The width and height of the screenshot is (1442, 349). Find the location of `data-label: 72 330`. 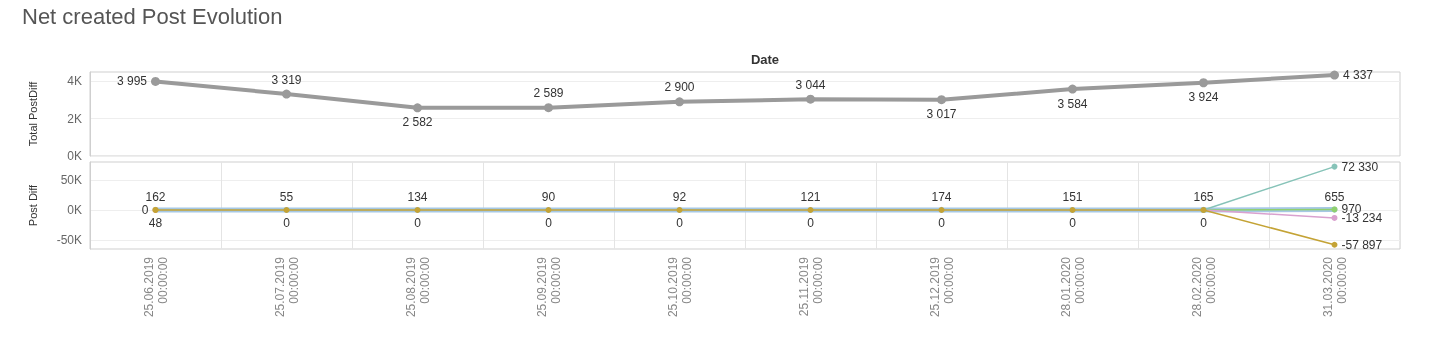

data-label: 72 330 is located at coordinates (1360, 166).